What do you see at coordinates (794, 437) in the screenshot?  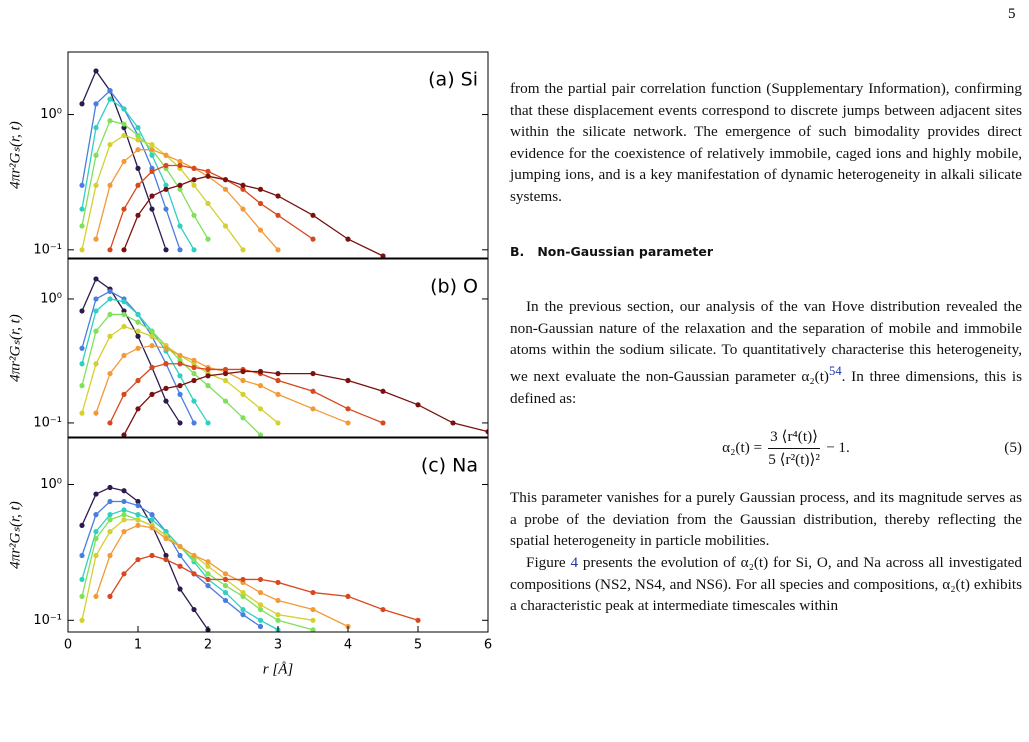 I see `numerator: 3 ⟨r⁴(t)⟩` at bounding box center [794, 437].